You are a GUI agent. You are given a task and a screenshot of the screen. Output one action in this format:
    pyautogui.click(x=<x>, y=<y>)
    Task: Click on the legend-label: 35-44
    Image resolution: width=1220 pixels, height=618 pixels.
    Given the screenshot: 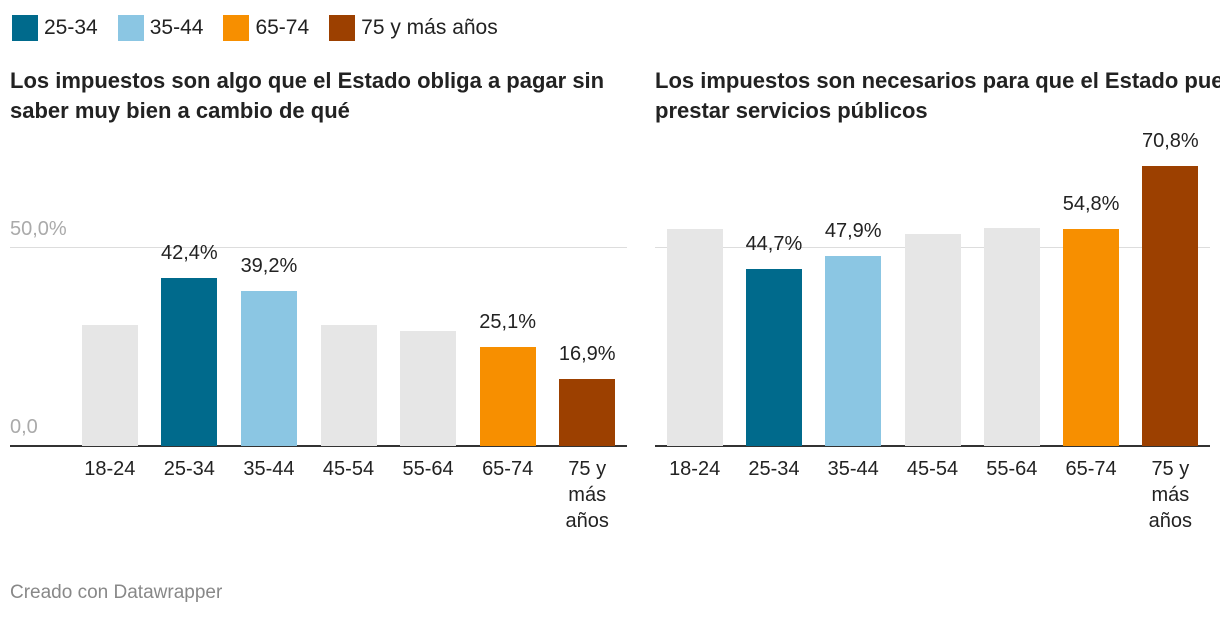 What is the action you would take?
    pyautogui.click(x=176, y=27)
    